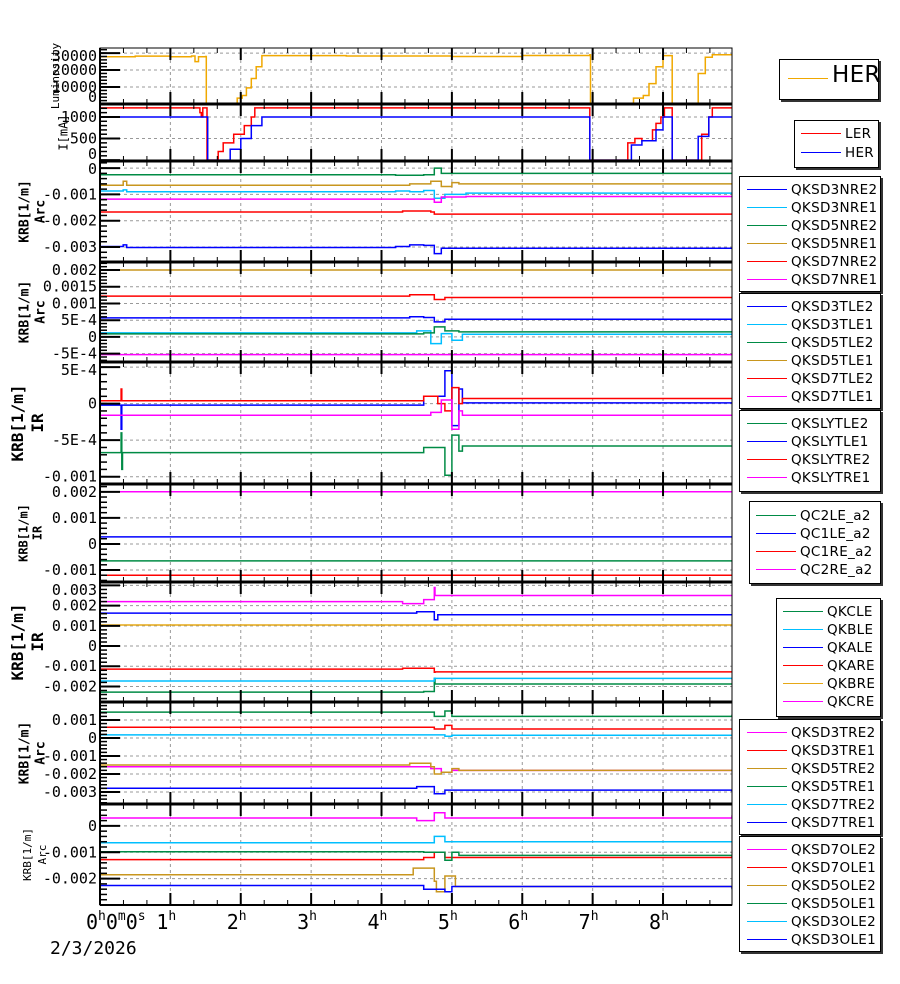 The height and width of the screenshot is (984, 900). I want to click on series-line-QKSD5OLE1, so click(416, 855).